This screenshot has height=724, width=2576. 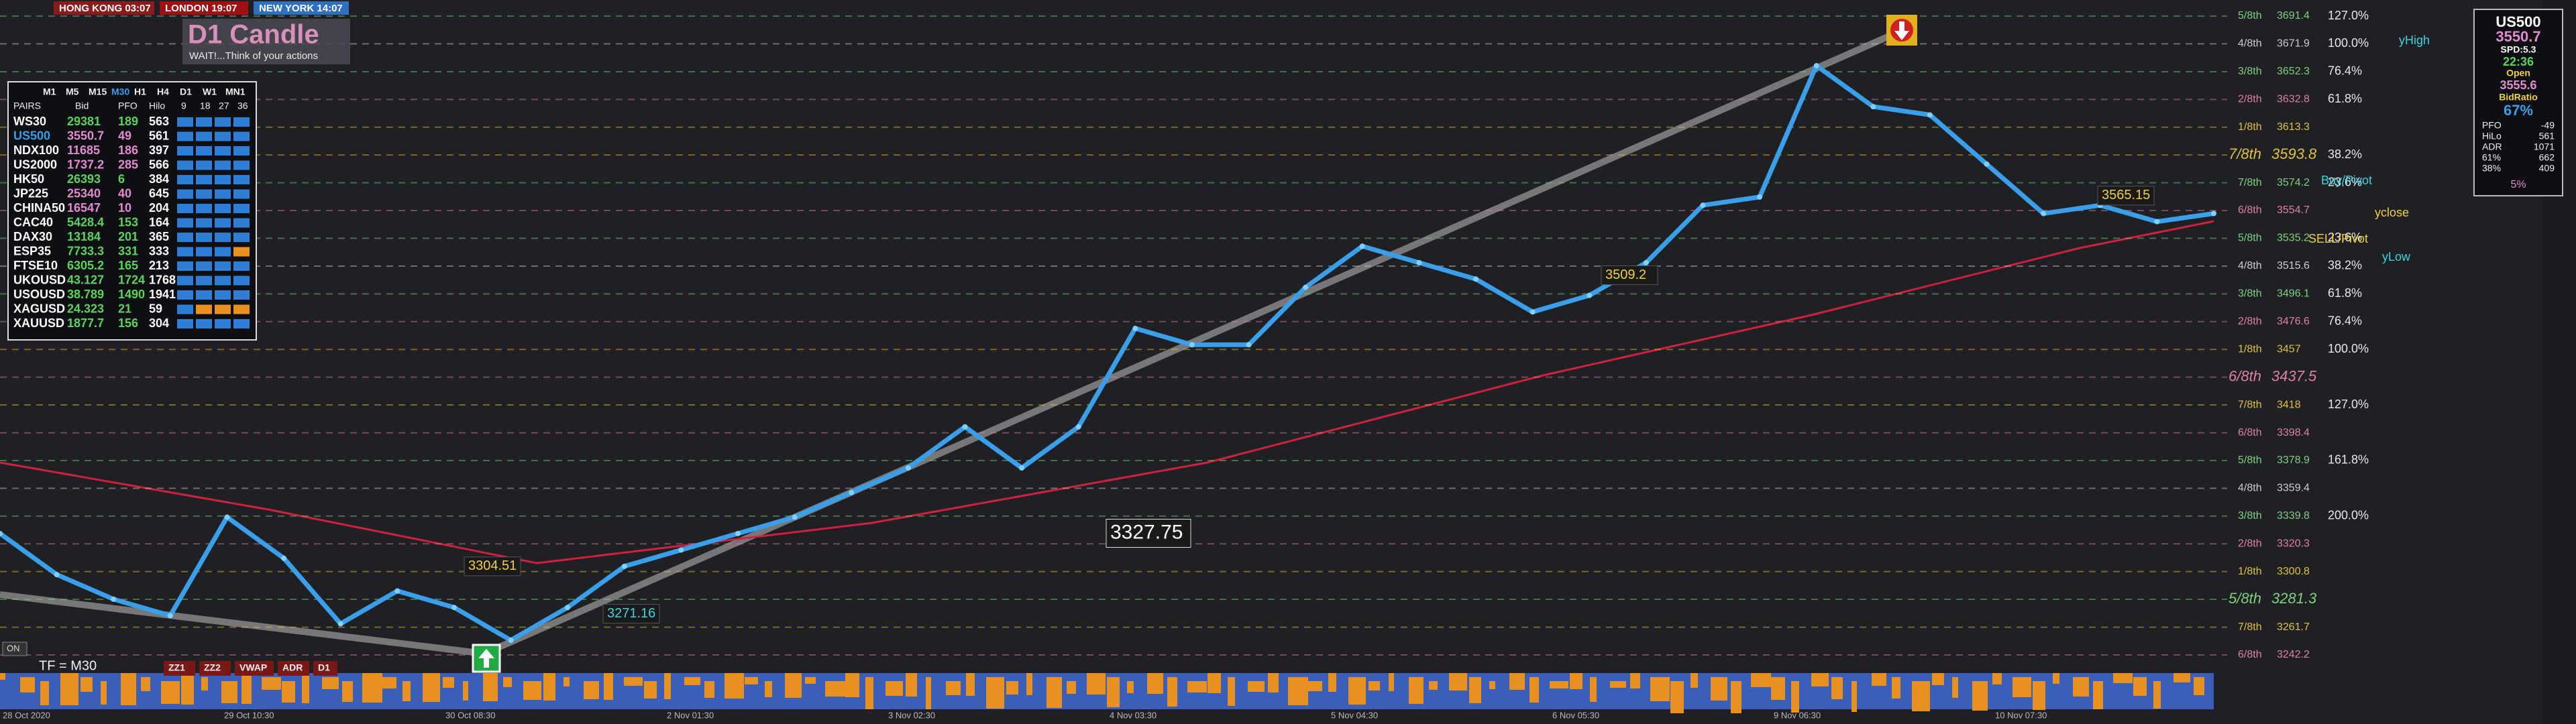 I want to click on toggle-label: D1, so click(x=324, y=667).